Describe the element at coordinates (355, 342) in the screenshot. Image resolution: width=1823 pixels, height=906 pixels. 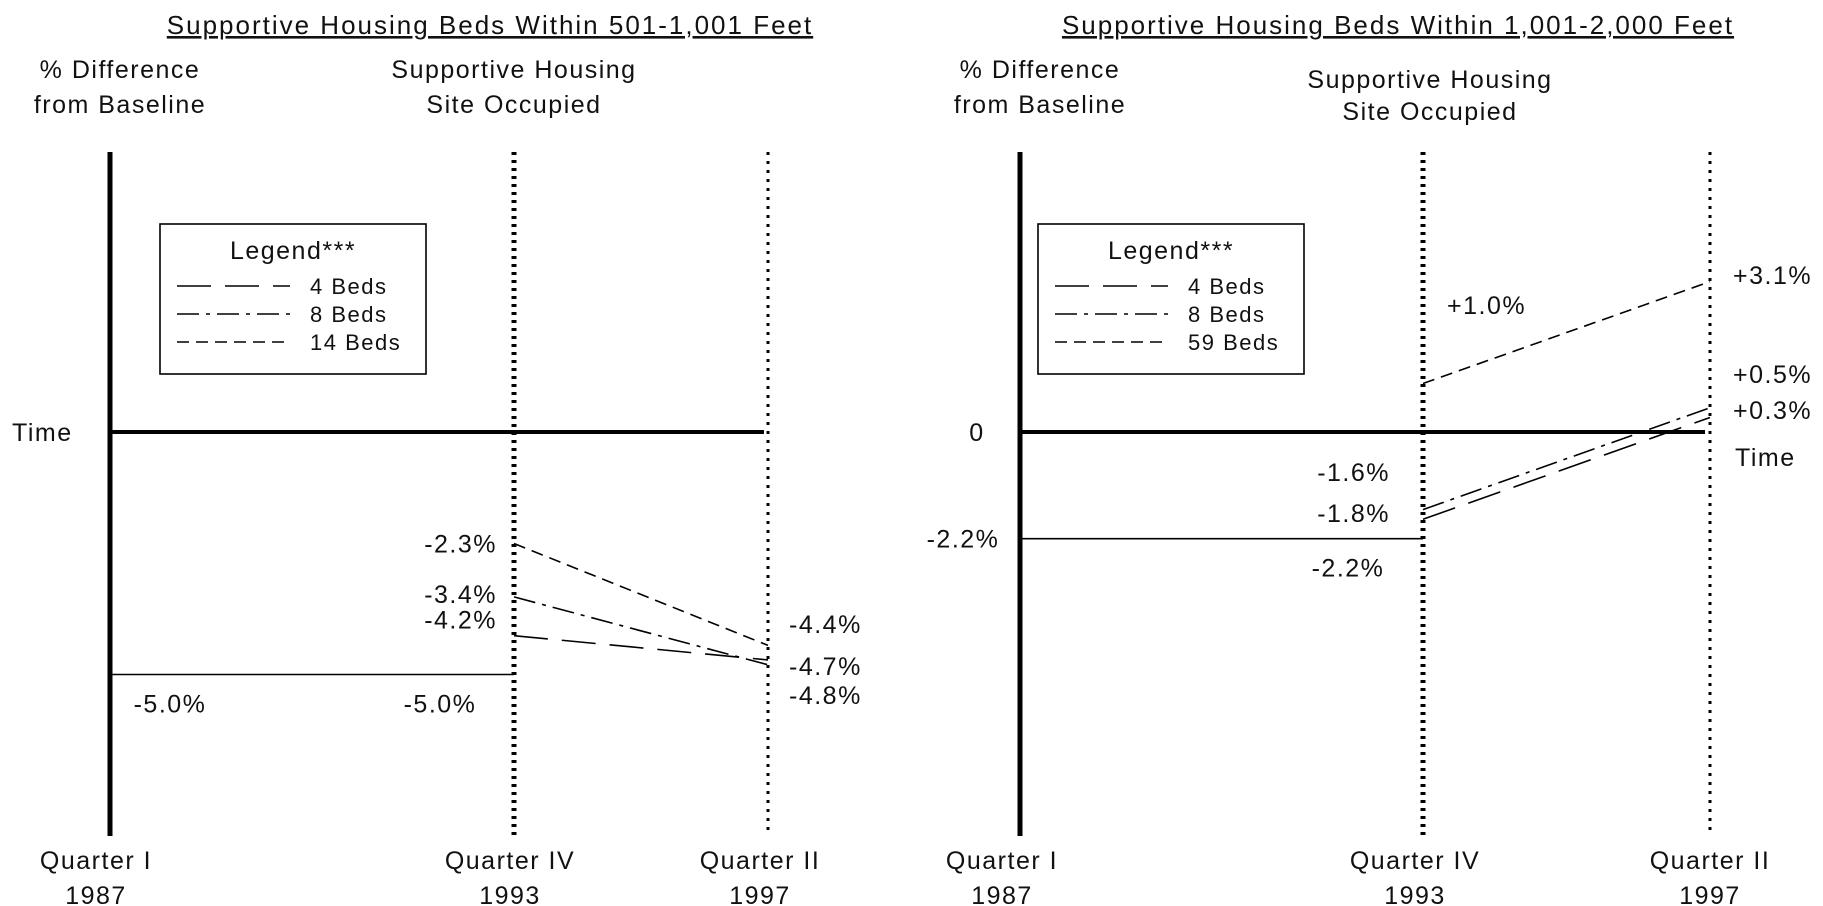
I see `legend-entry-label: 14 Beds` at that location.